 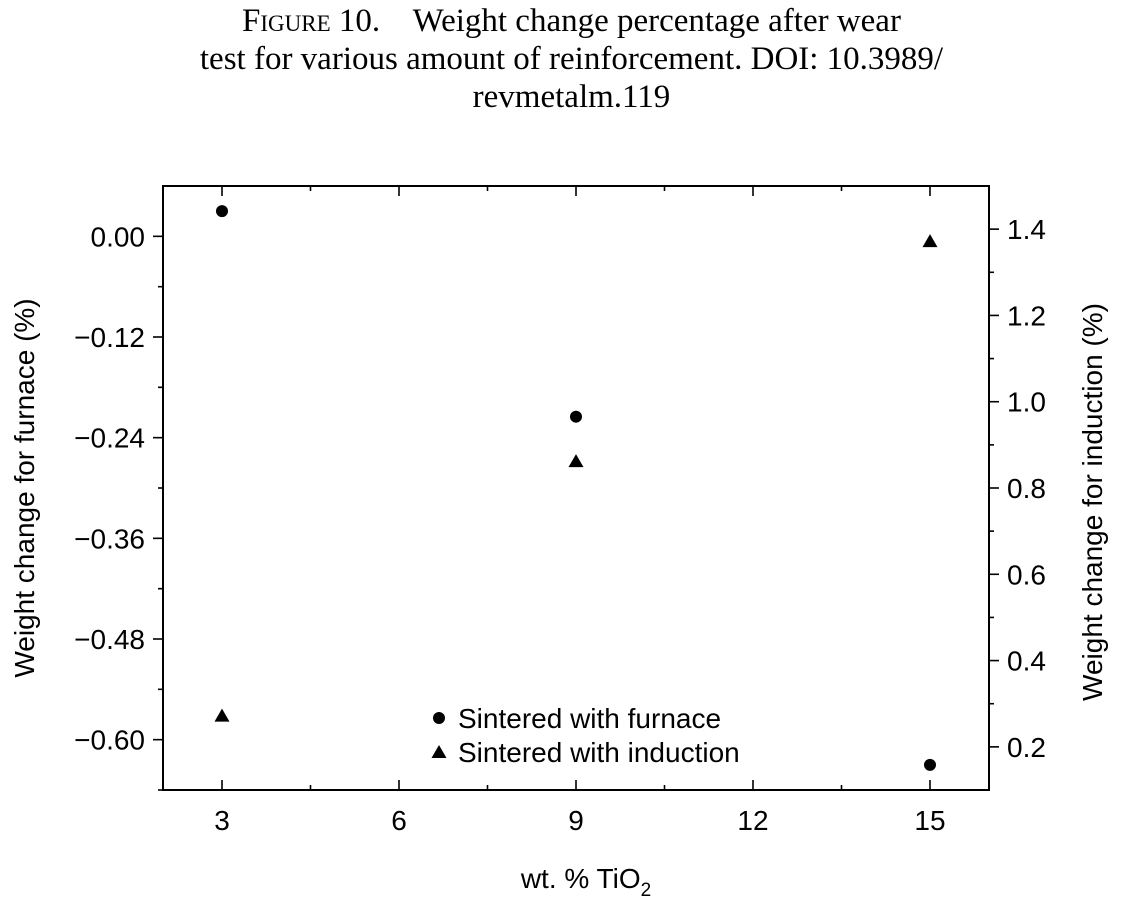 What do you see at coordinates (311, 21) in the screenshot?
I see `caption-label: Figure 10.` at bounding box center [311, 21].